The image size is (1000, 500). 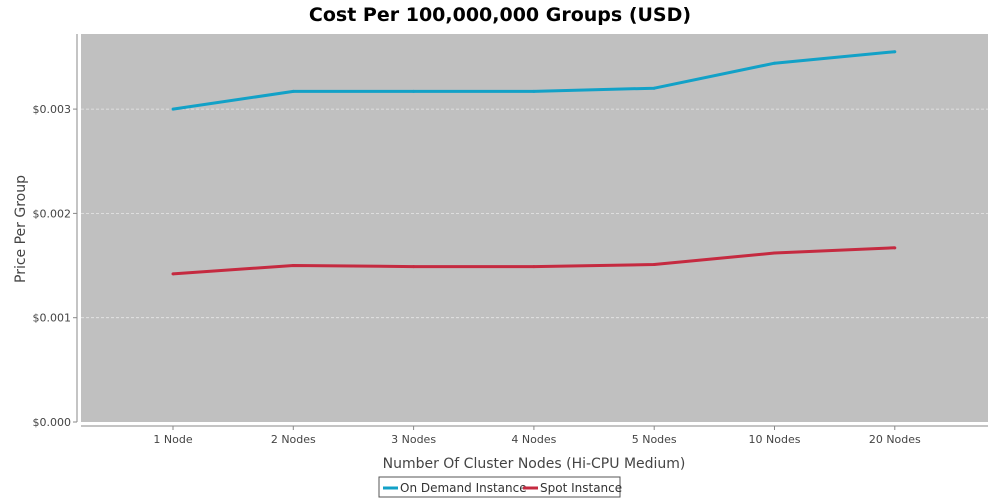 I want to click on x-axis-label: Number Of Cluster Nodes (Hi-CPU Medium), so click(x=534, y=464).